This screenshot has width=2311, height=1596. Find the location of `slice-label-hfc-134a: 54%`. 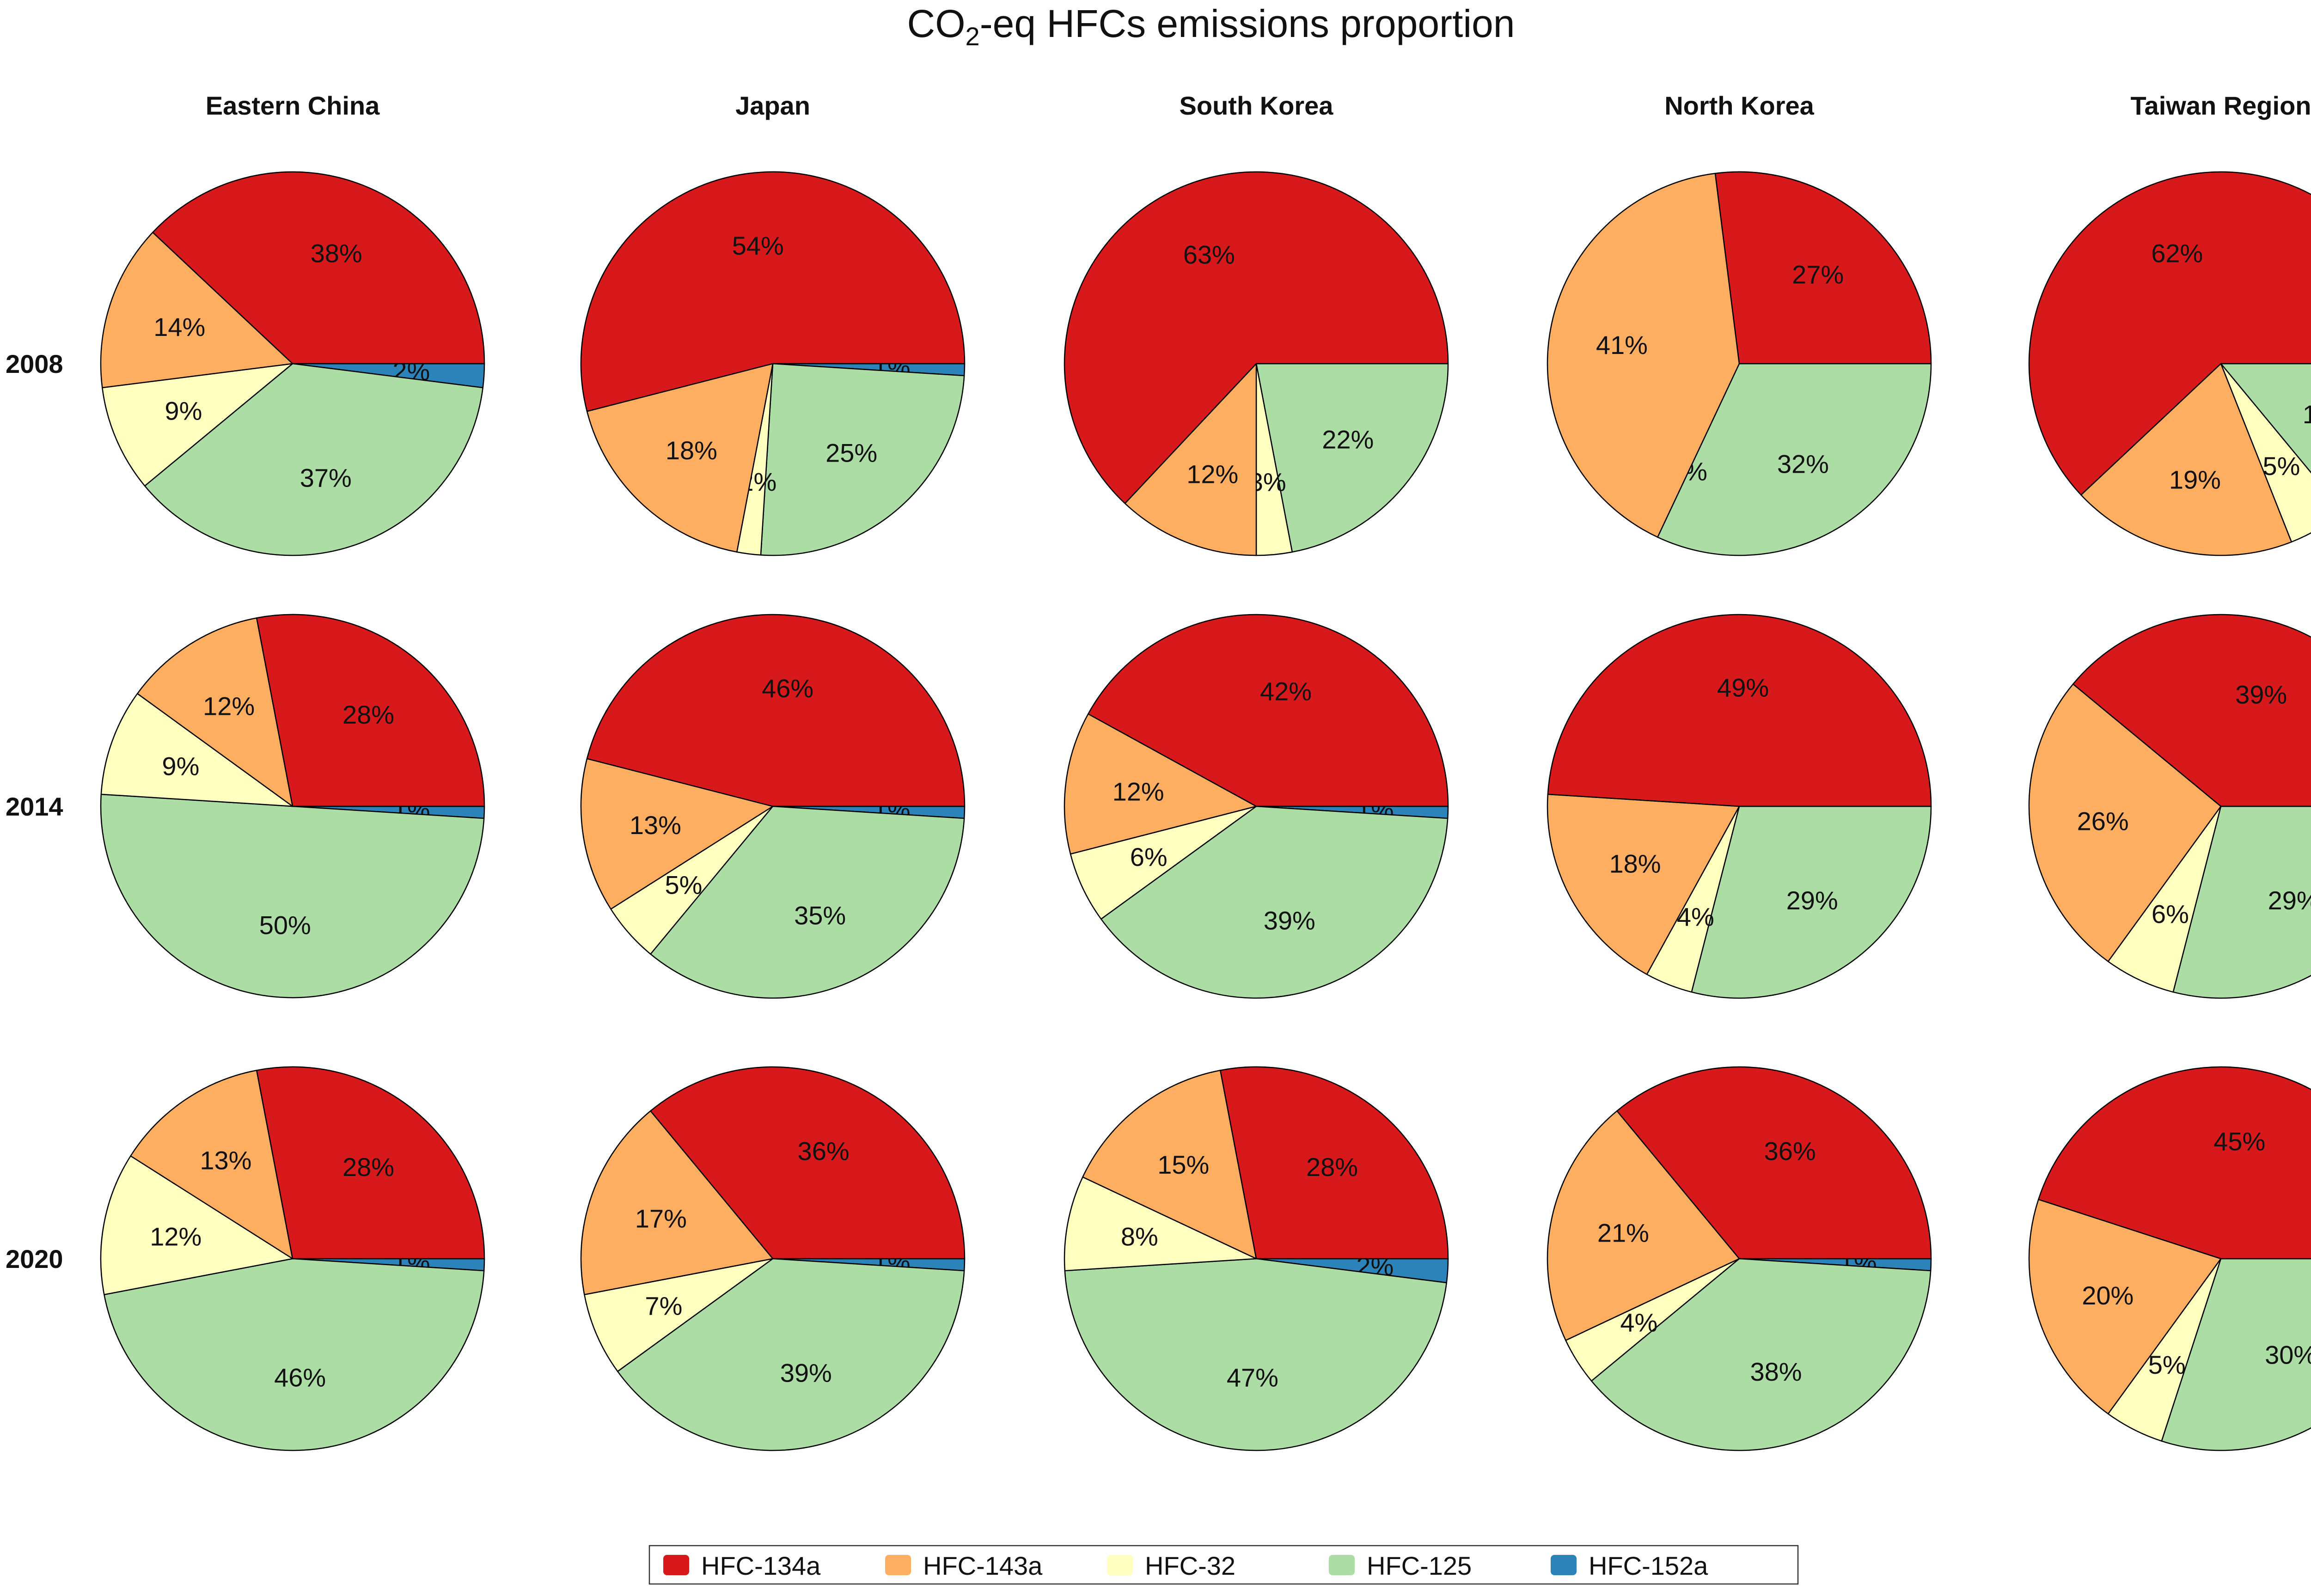

slice-label-hfc-134a: 54% is located at coordinates (758, 245).